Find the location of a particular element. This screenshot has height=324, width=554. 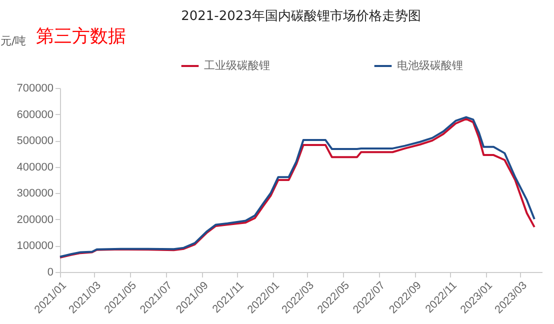

y-tick-label: 200000 is located at coordinates (35, 220).